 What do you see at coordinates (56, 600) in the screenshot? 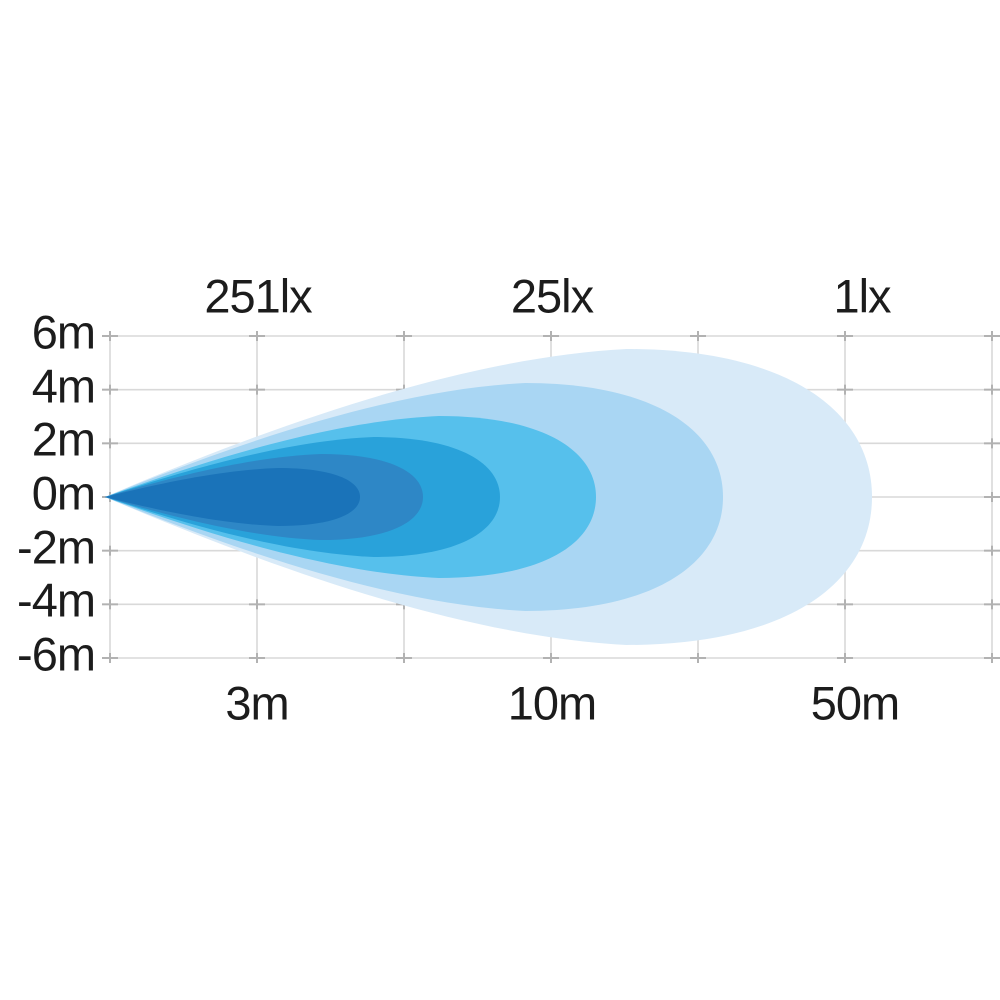
I see `y-tick-label--4m: -4m` at bounding box center [56, 600].